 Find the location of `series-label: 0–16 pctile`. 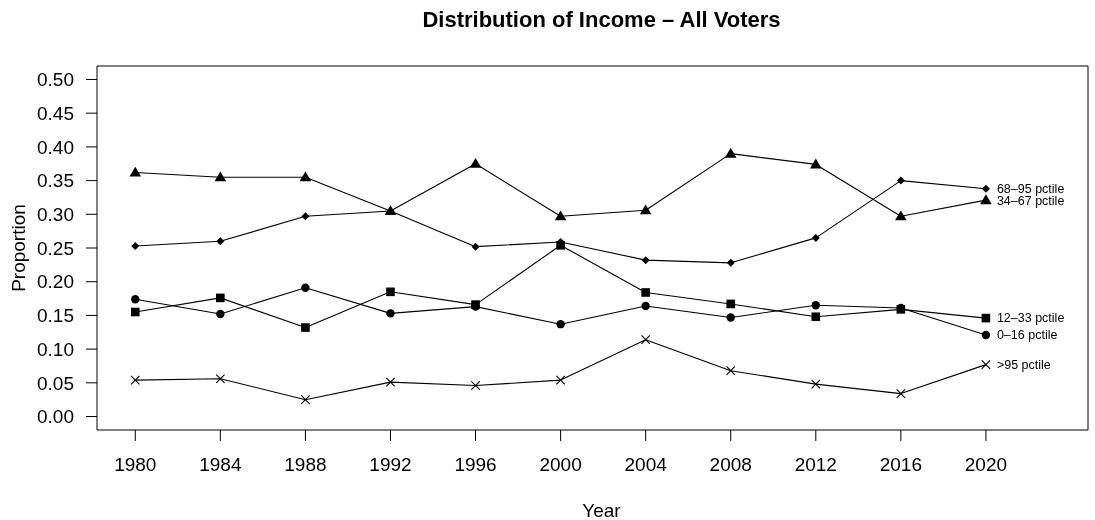

series-label: 0–16 pctile is located at coordinates (1027, 335).